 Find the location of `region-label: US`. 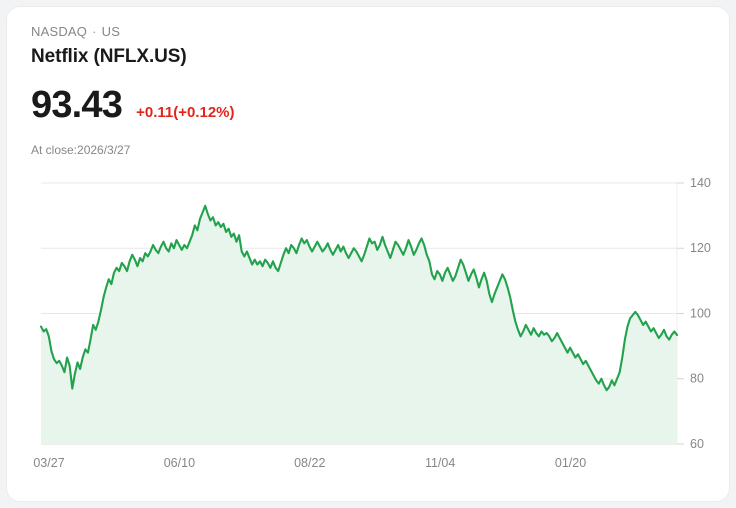

region-label: US is located at coordinates (111, 31).